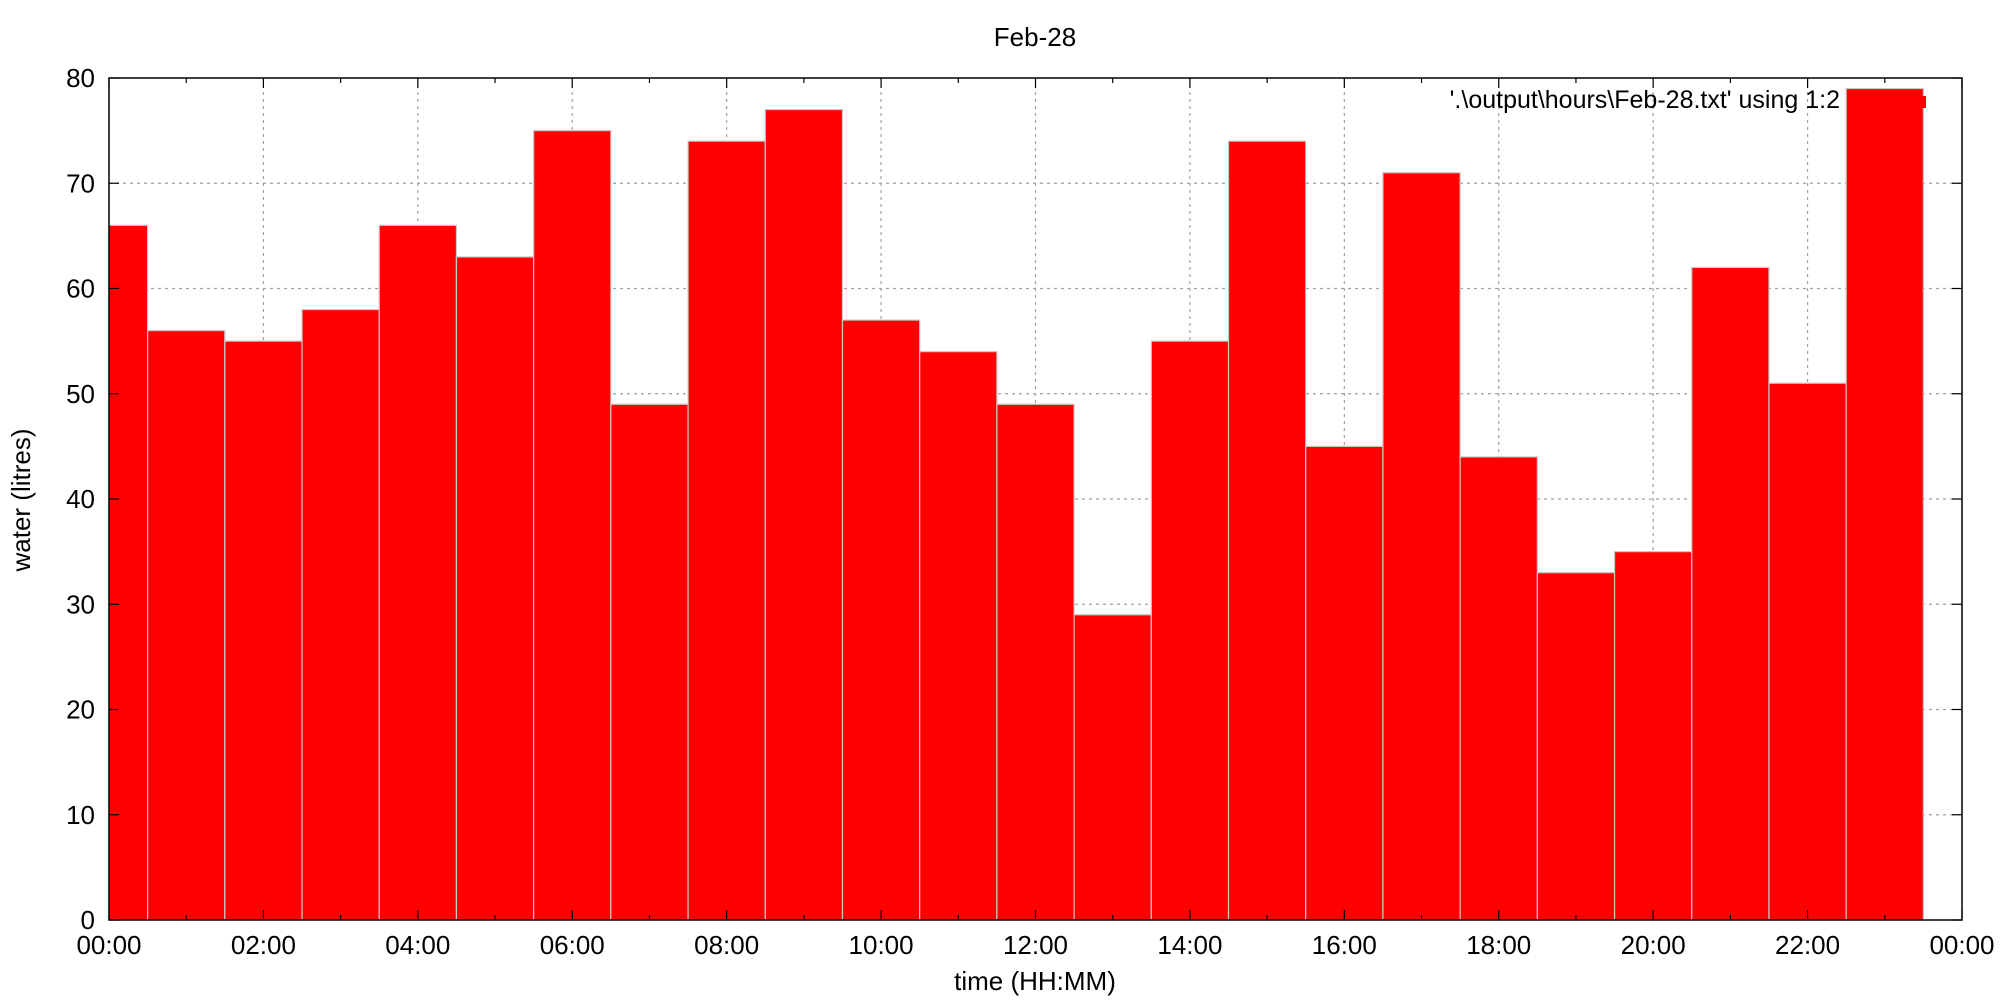  I want to click on x-tick-label: 16:00, so click(1344, 945).